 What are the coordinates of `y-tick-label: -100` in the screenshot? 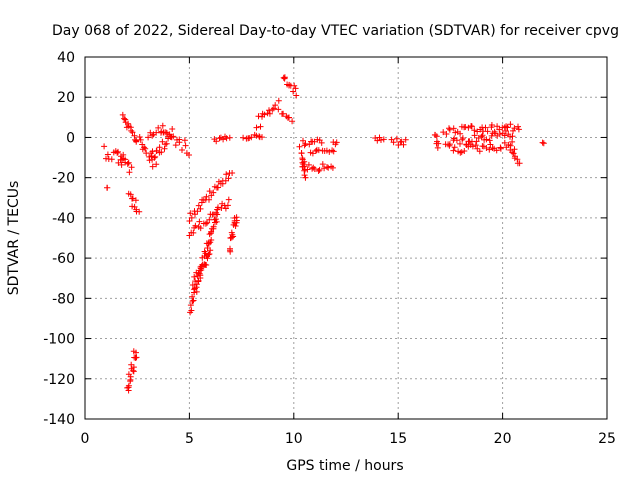 It's located at (59, 340).